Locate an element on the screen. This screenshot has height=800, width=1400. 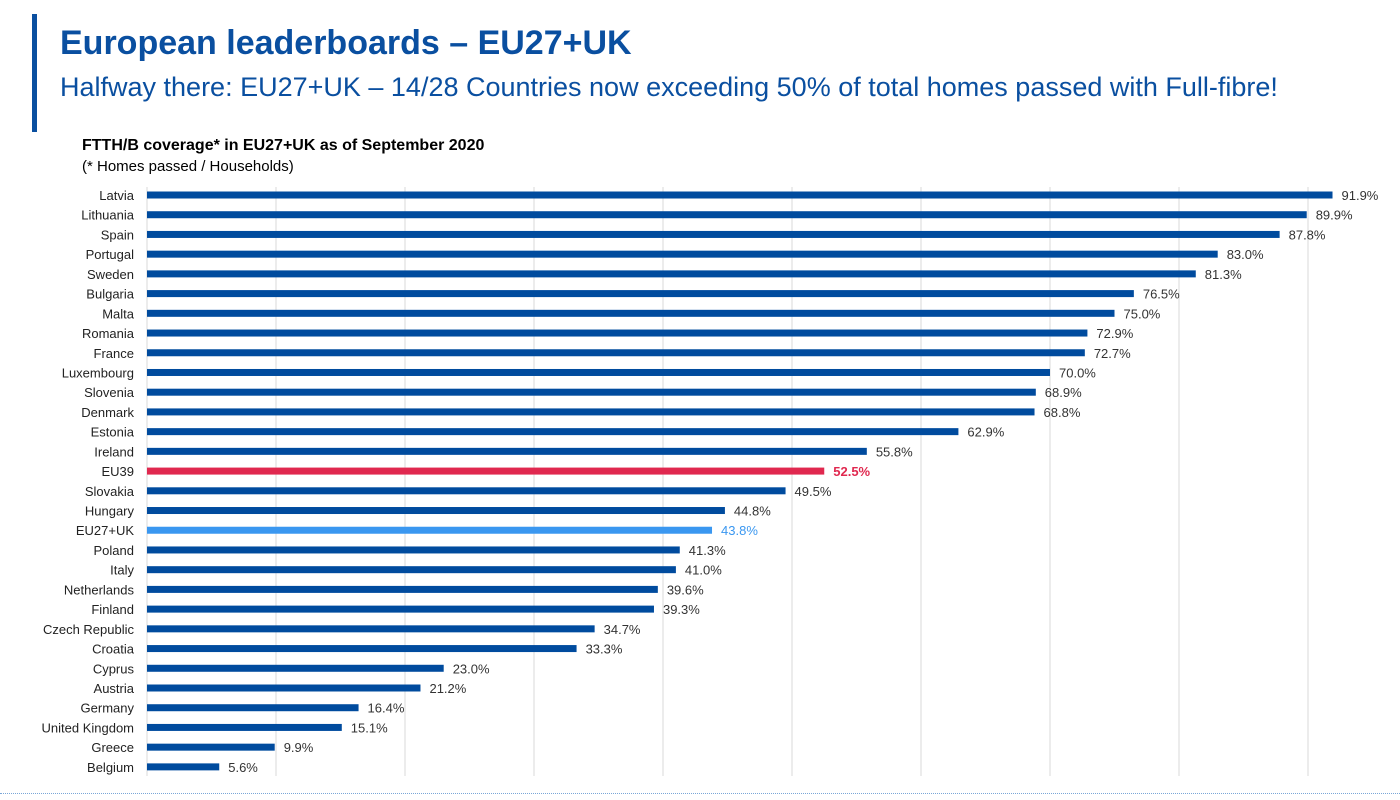
category-label: Italy is located at coordinates (122, 570).